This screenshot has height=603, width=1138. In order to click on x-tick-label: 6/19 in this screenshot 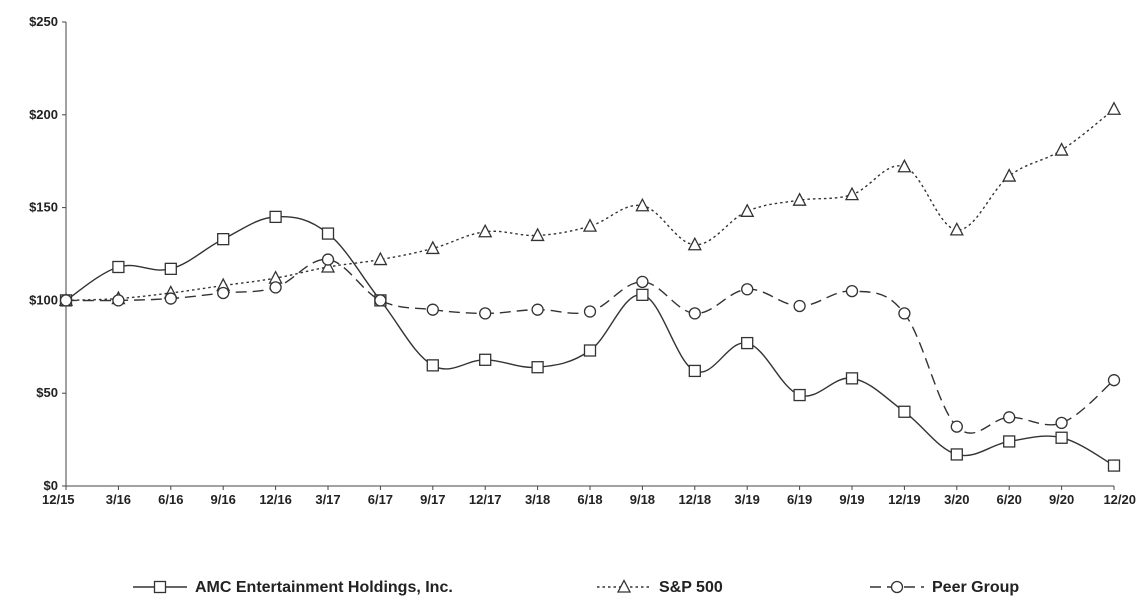, I will do `click(799, 499)`.